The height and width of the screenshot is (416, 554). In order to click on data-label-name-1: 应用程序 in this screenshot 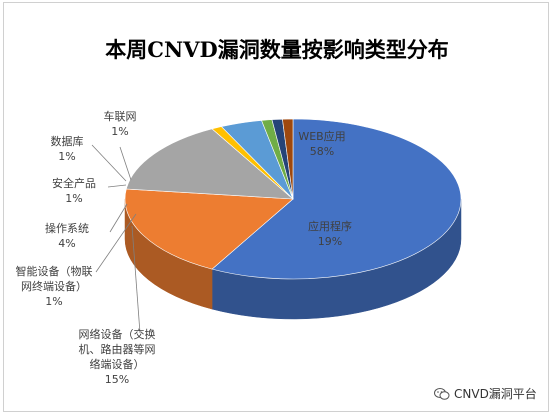, I will do `click(330, 226)`.